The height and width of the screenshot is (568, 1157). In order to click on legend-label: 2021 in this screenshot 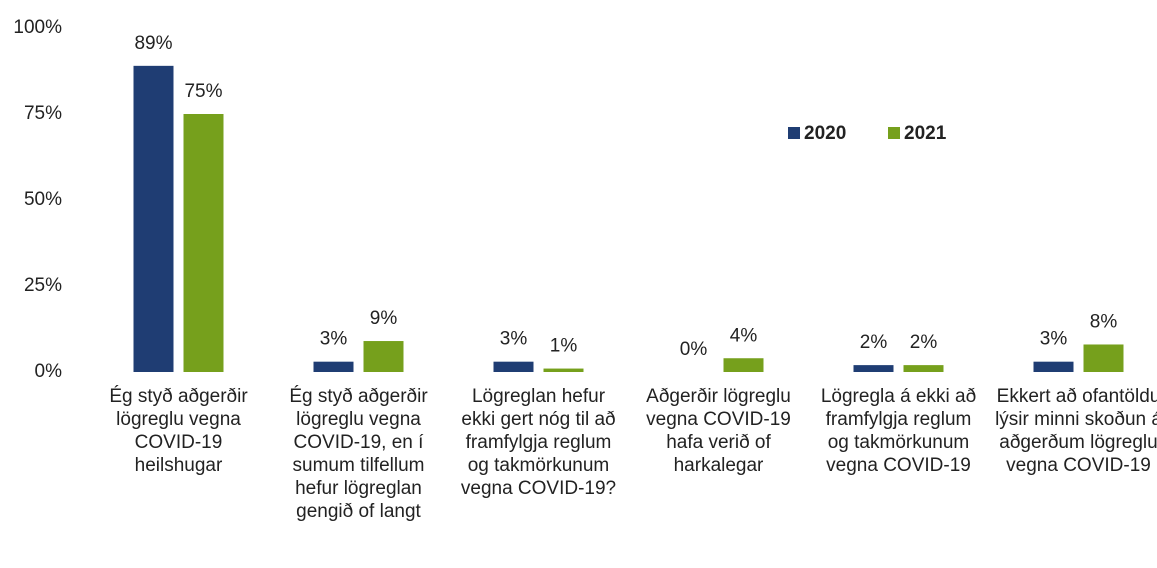, I will do `click(925, 133)`.